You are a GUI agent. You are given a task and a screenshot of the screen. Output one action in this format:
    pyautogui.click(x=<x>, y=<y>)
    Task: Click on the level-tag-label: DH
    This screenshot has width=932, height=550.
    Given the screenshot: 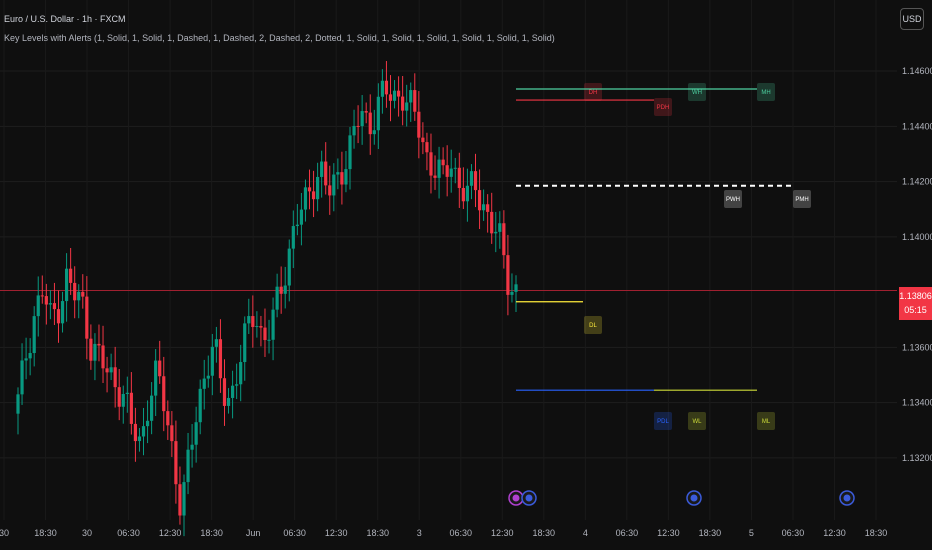 What is the action you would take?
    pyautogui.click(x=593, y=93)
    